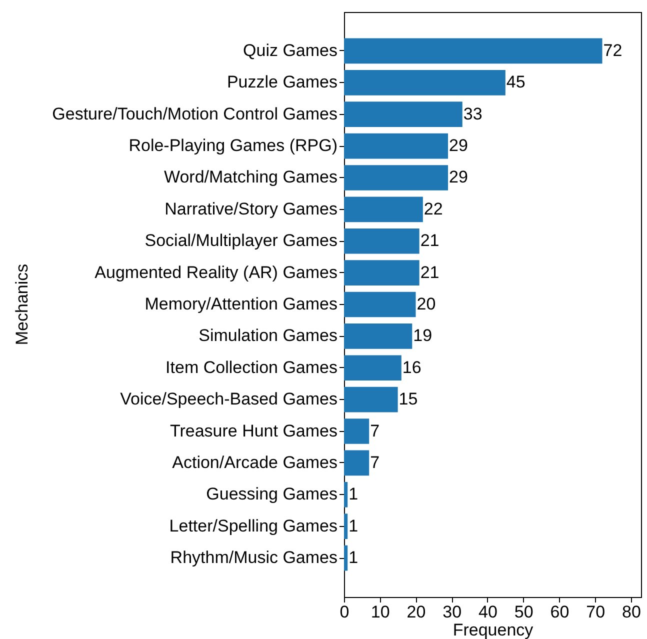  I want to click on y-tick-label: Action/Arcade Games, so click(255, 462).